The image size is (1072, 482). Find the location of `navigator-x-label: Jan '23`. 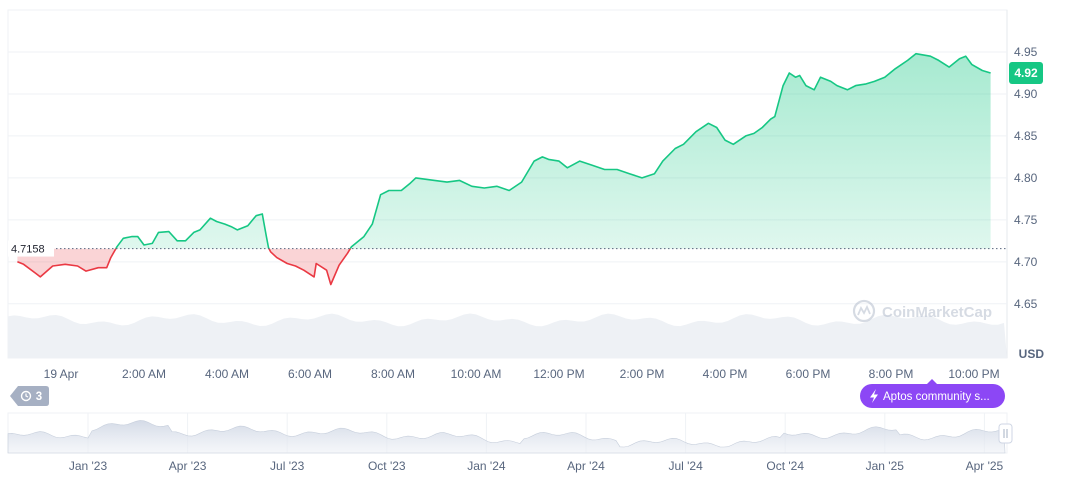

navigator-x-label: Jan '23 is located at coordinates (88, 466).